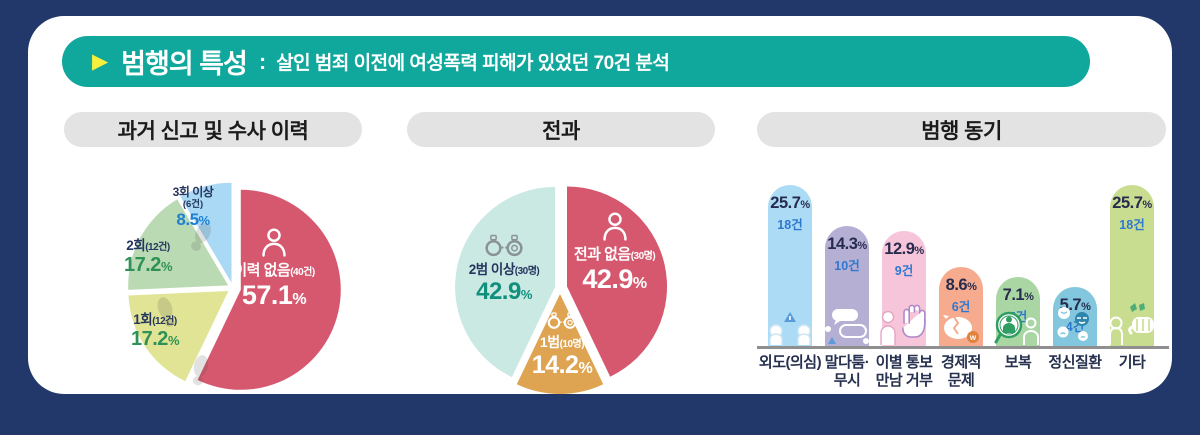  I want to click on header-banner: ▶ 범행의 특성 : 살인 범죄 이전에 여성폭력 피해가 있었던 70건 분석, so click(576, 61).